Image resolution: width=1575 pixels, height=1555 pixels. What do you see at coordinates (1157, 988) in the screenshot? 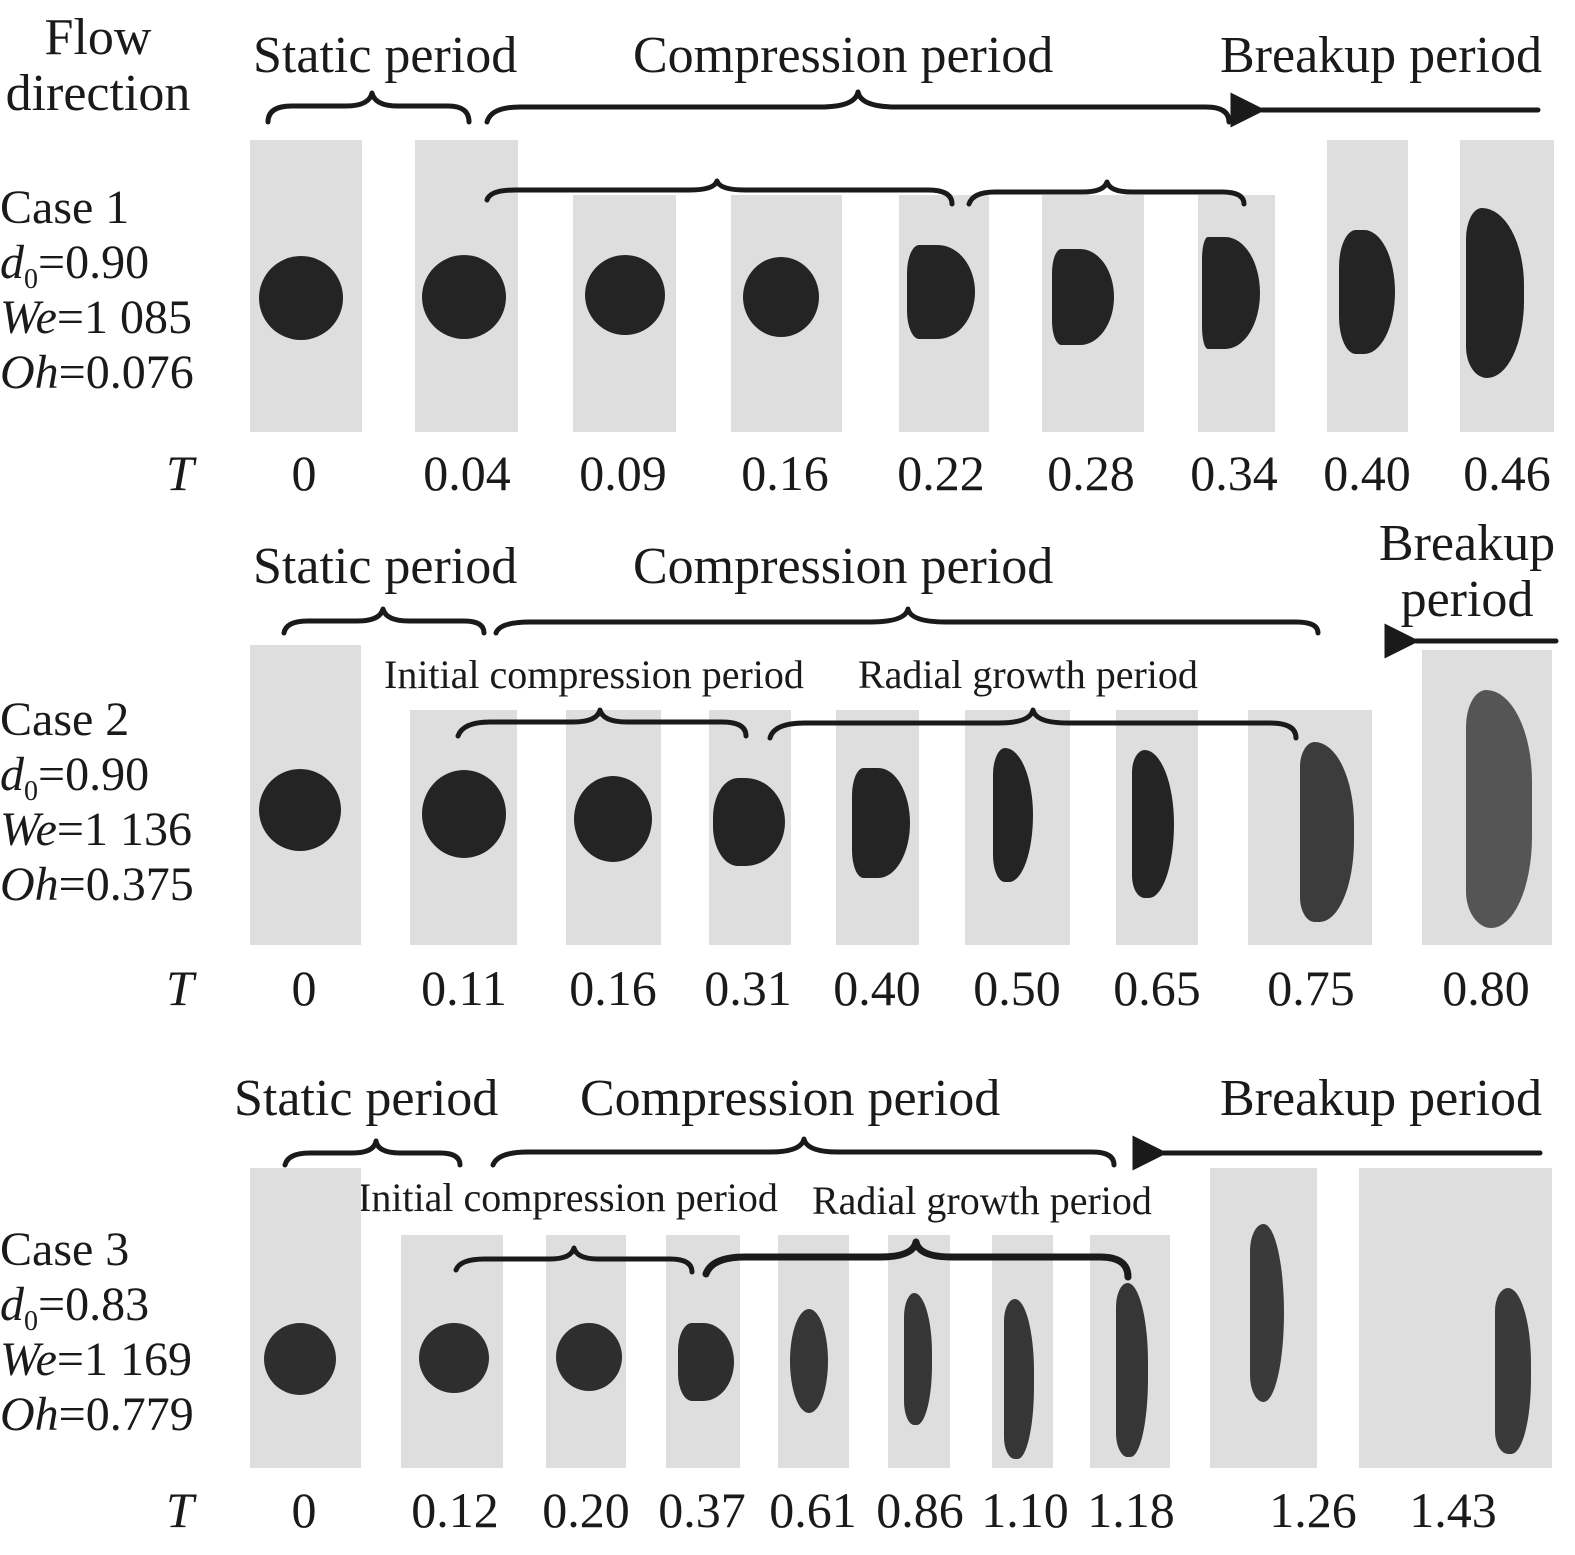
I see `case-2-time-label: 0.65` at bounding box center [1157, 988].